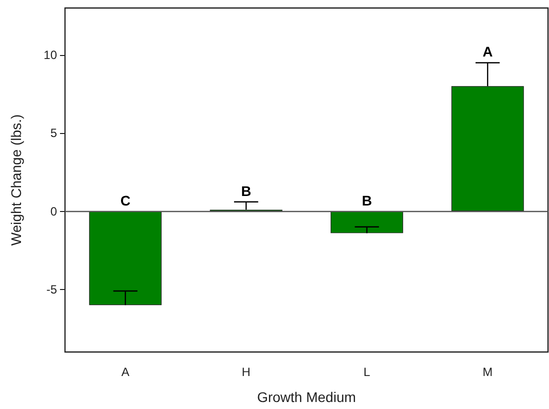  What do you see at coordinates (367, 372) in the screenshot?
I see `x-tick-label: L` at bounding box center [367, 372].